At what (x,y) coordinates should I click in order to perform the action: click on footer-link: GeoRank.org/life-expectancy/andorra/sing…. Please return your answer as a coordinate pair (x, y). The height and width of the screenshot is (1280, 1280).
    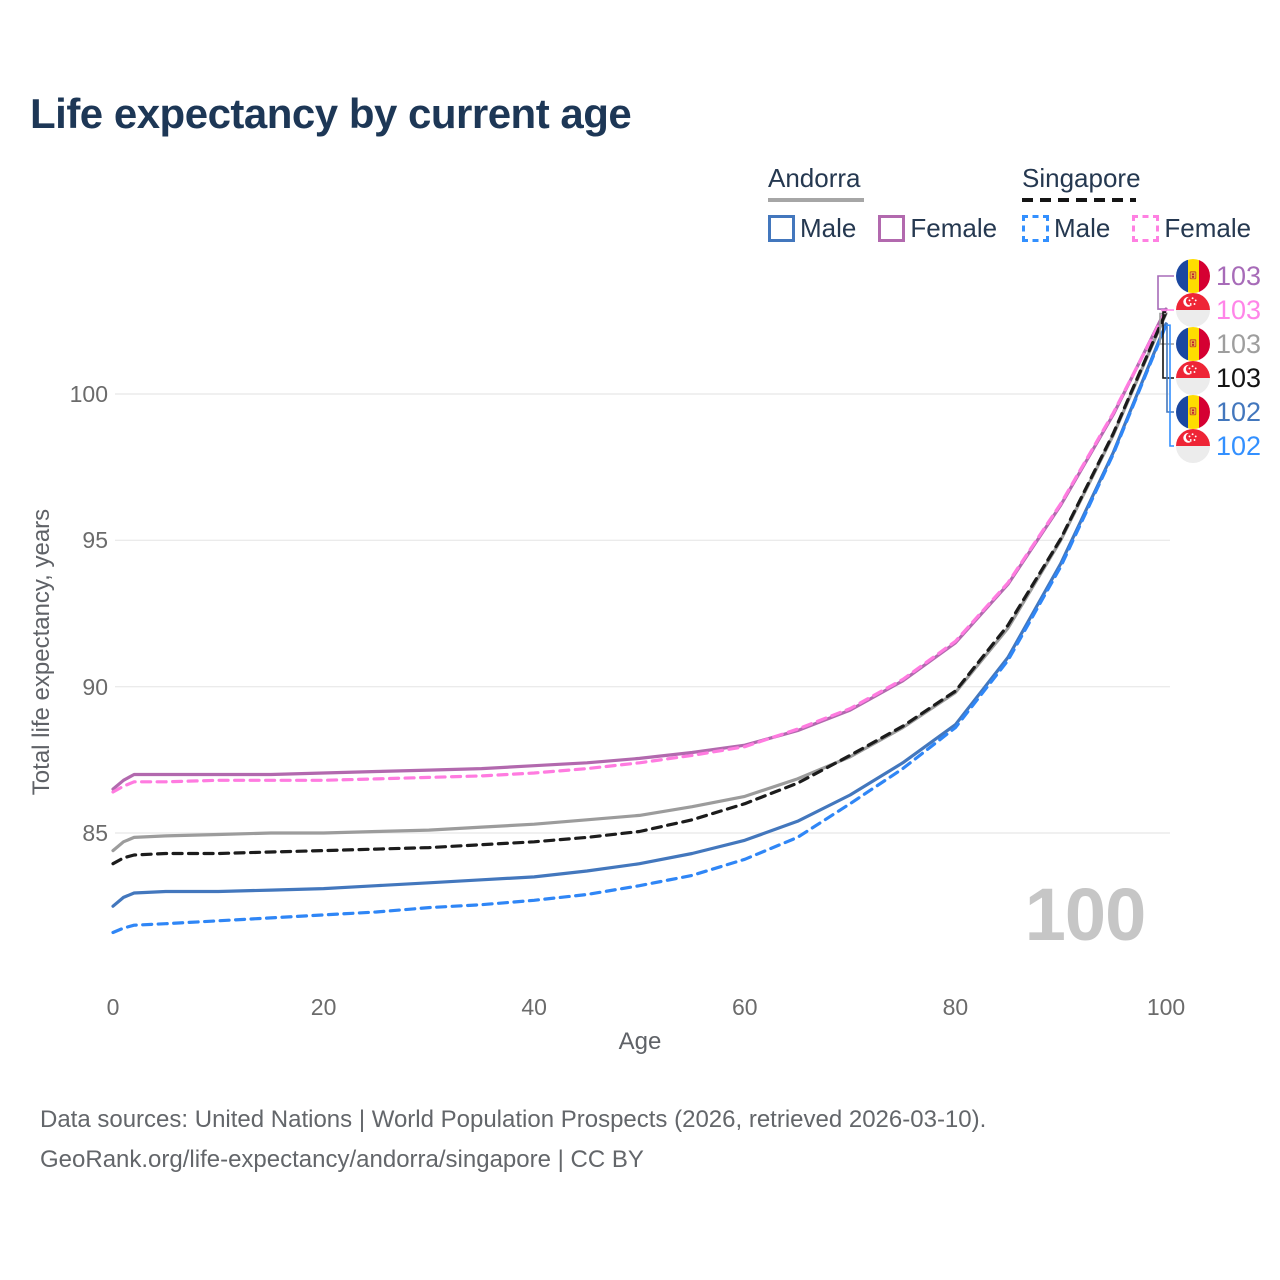
    Looking at the image, I should click on (342, 1159).